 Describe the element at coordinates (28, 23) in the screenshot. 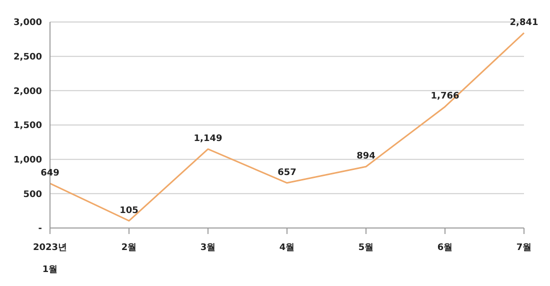

I see `y-tick-label: 3,000` at that location.